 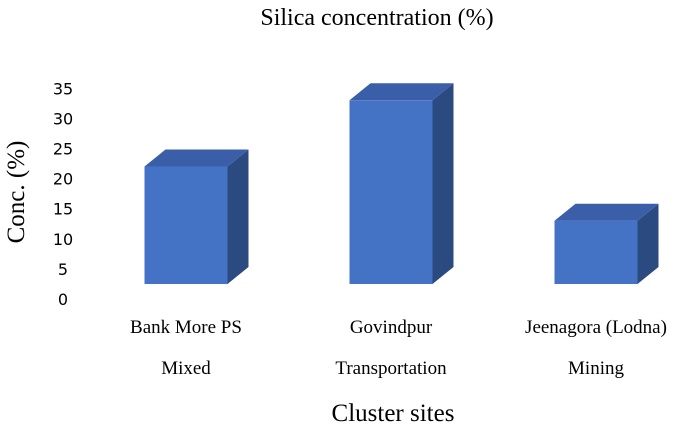 I want to click on y-tick-label: 0, so click(x=63, y=299).